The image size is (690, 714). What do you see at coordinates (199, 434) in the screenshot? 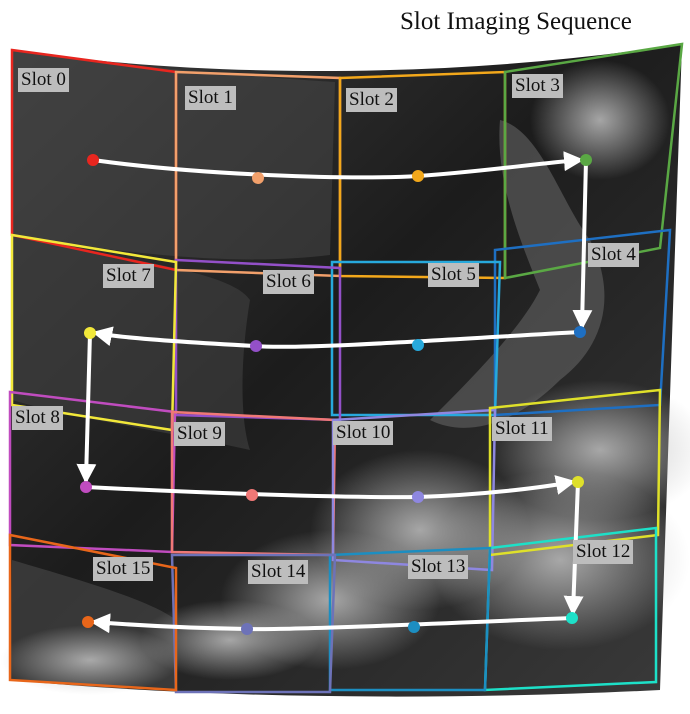
I see `slot-label-9: Slot 9` at bounding box center [199, 434].